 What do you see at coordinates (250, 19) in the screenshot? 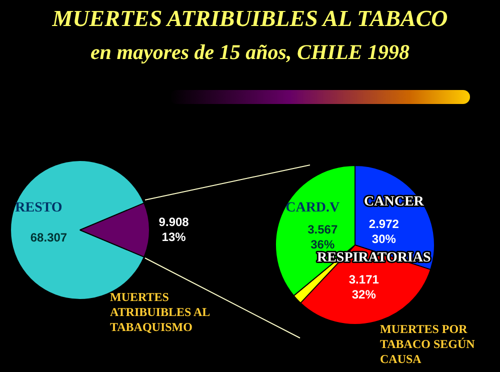
I see `text: MUERTES ATRIBUIBLES AL TABACO` at bounding box center [250, 19].